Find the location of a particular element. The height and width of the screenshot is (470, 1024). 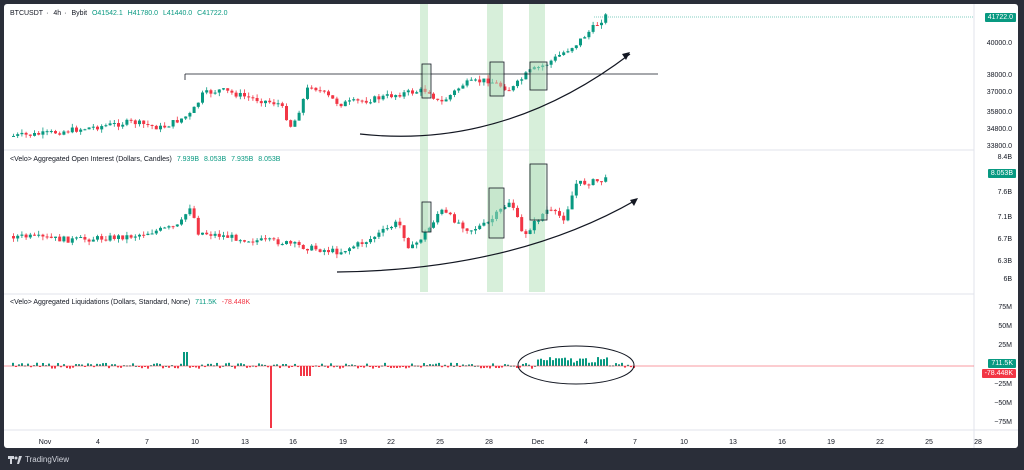

low-value: L41440.0 is located at coordinates (177, 13).